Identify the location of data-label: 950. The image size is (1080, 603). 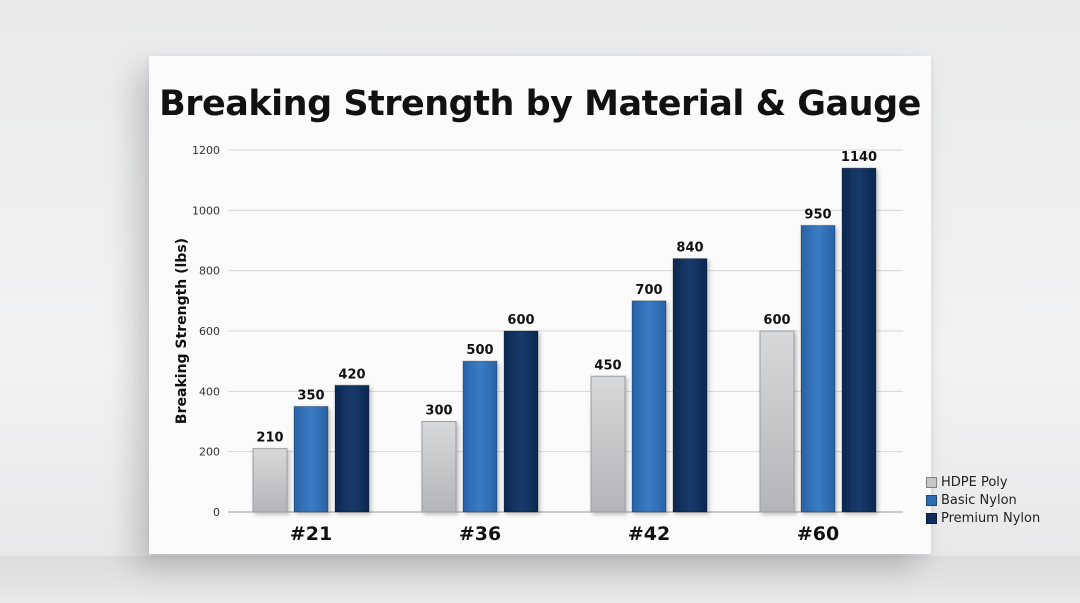
(817, 214).